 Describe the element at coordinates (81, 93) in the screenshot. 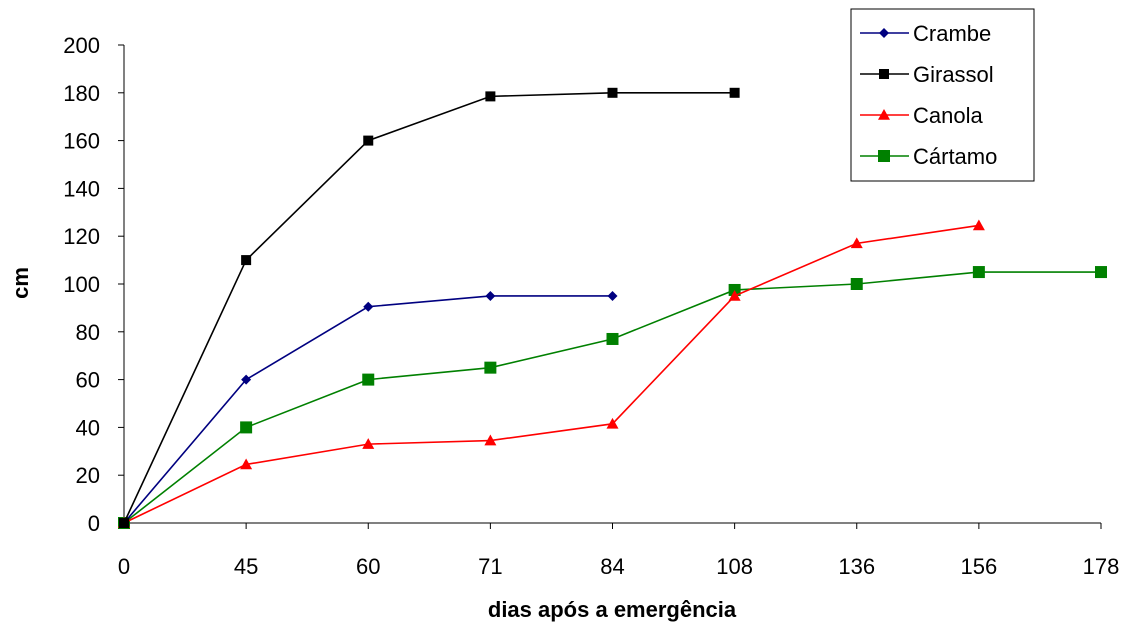

I see `y-tick-label: 180` at that location.